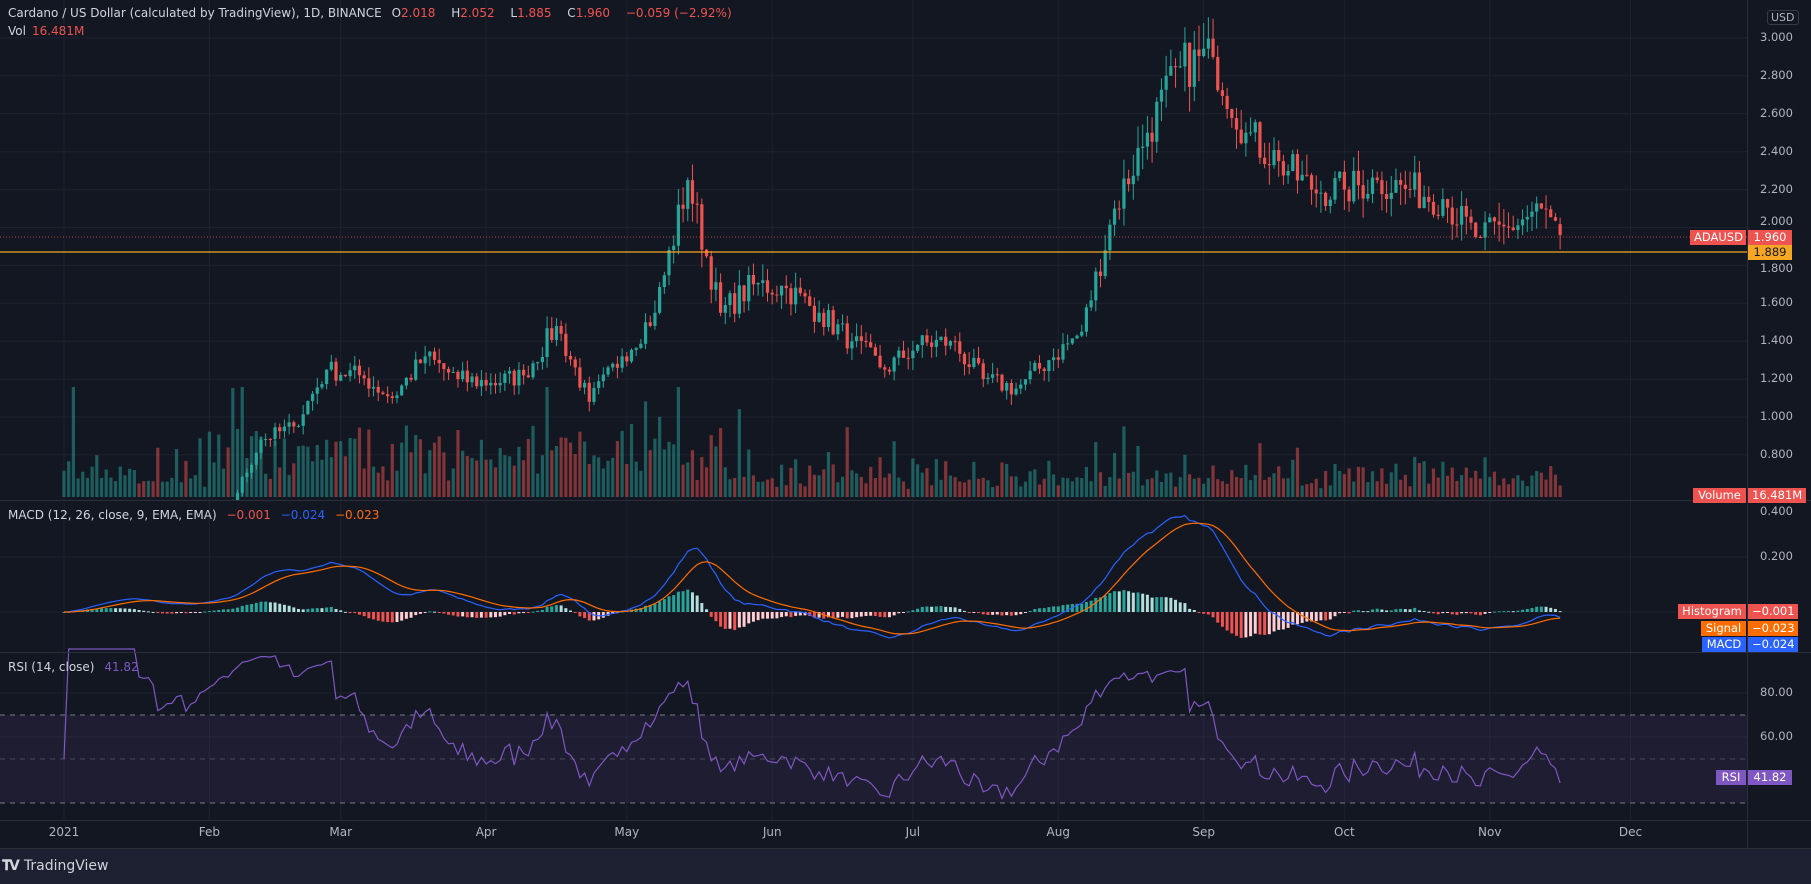 This screenshot has width=1811, height=884. I want to click on time-tick: 2021, so click(64, 832).